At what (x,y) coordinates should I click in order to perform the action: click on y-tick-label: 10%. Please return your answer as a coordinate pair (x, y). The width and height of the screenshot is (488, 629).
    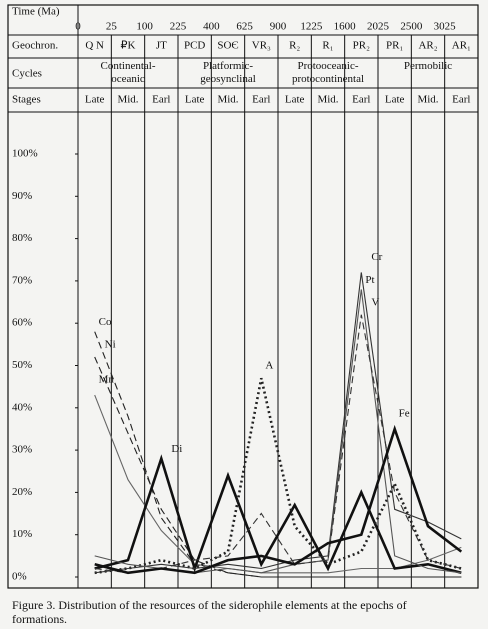
    Looking at the image, I should click on (22, 534).